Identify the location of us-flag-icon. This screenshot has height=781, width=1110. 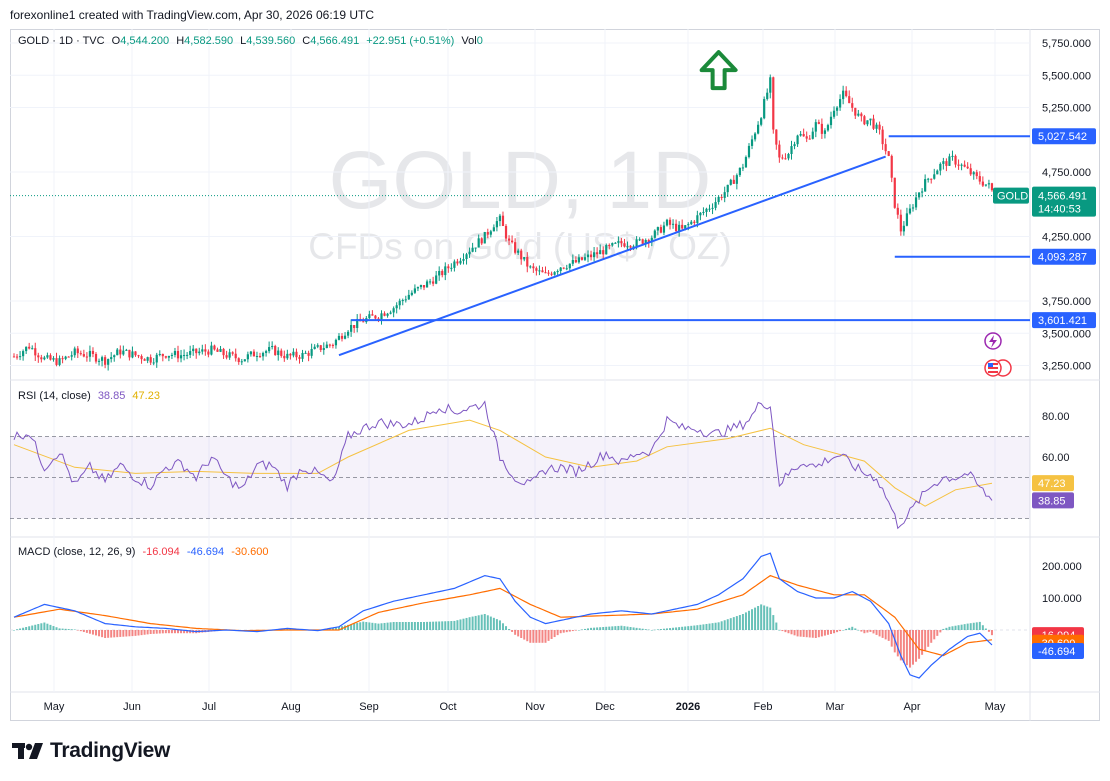
(998, 368).